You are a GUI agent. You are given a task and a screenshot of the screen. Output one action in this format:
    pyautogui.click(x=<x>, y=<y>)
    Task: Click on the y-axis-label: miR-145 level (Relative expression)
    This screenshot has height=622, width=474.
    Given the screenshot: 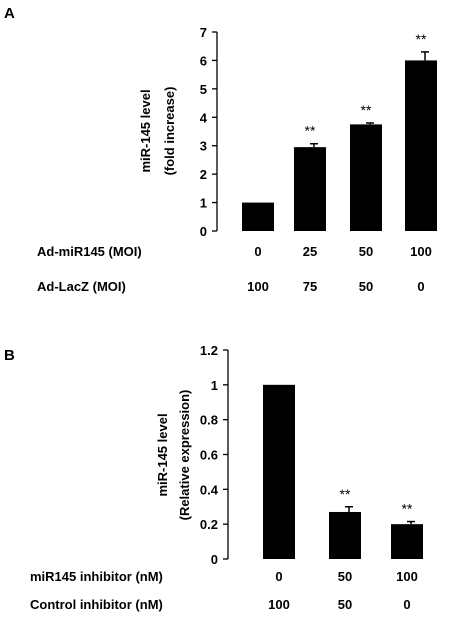 What is the action you would take?
    pyautogui.click(x=173, y=455)
    